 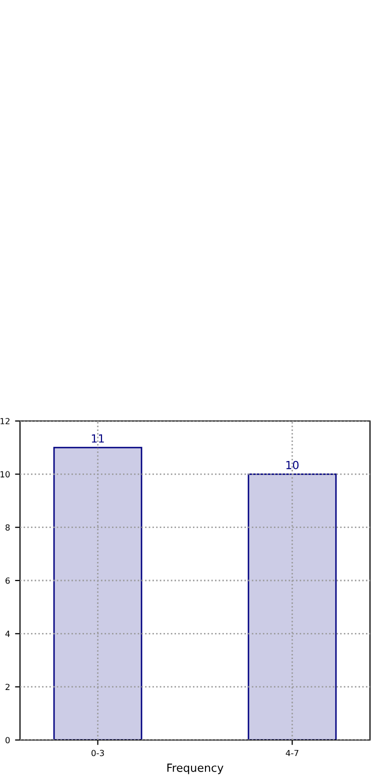 I want to click on y-tick-label: 8, so click(x=8, y=527).